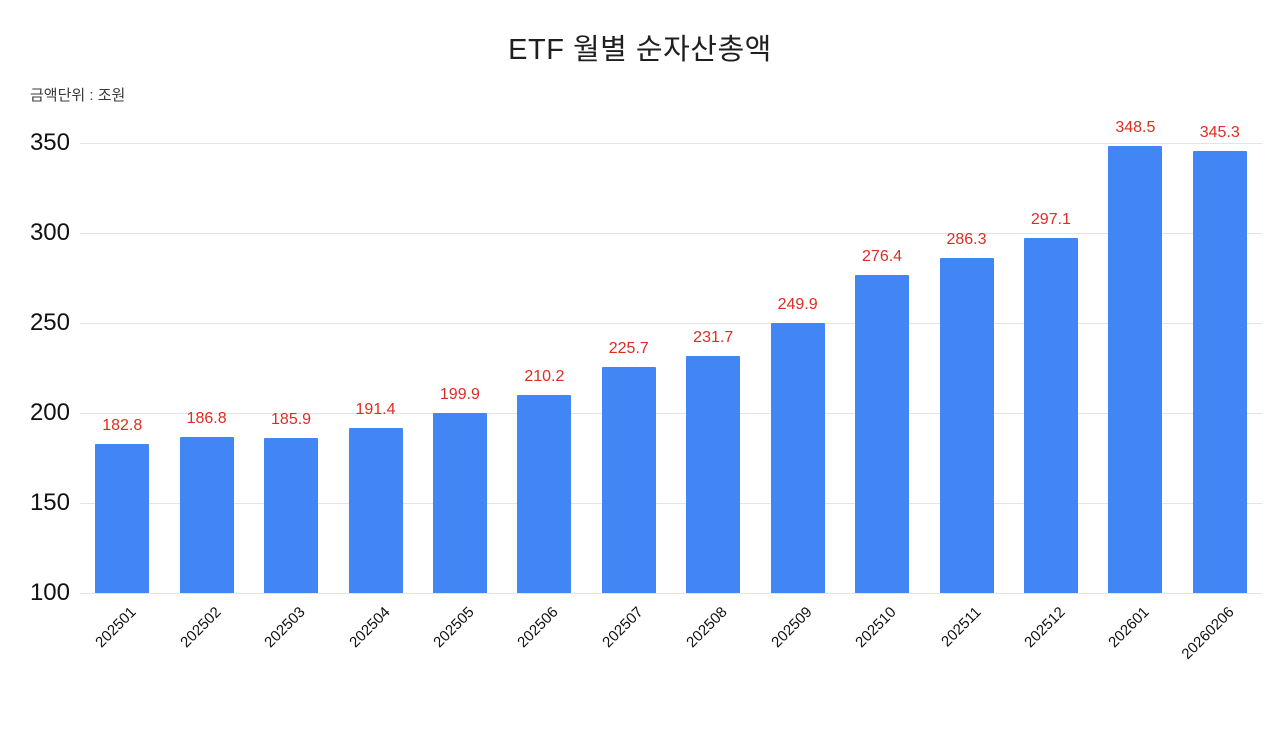 This screenshot has height=732, width=1280. What do you see at coordinates (544, 376) in the screenshot?
I see `bar-value-label-202506: 210.2` at bounding box center [544, 376].